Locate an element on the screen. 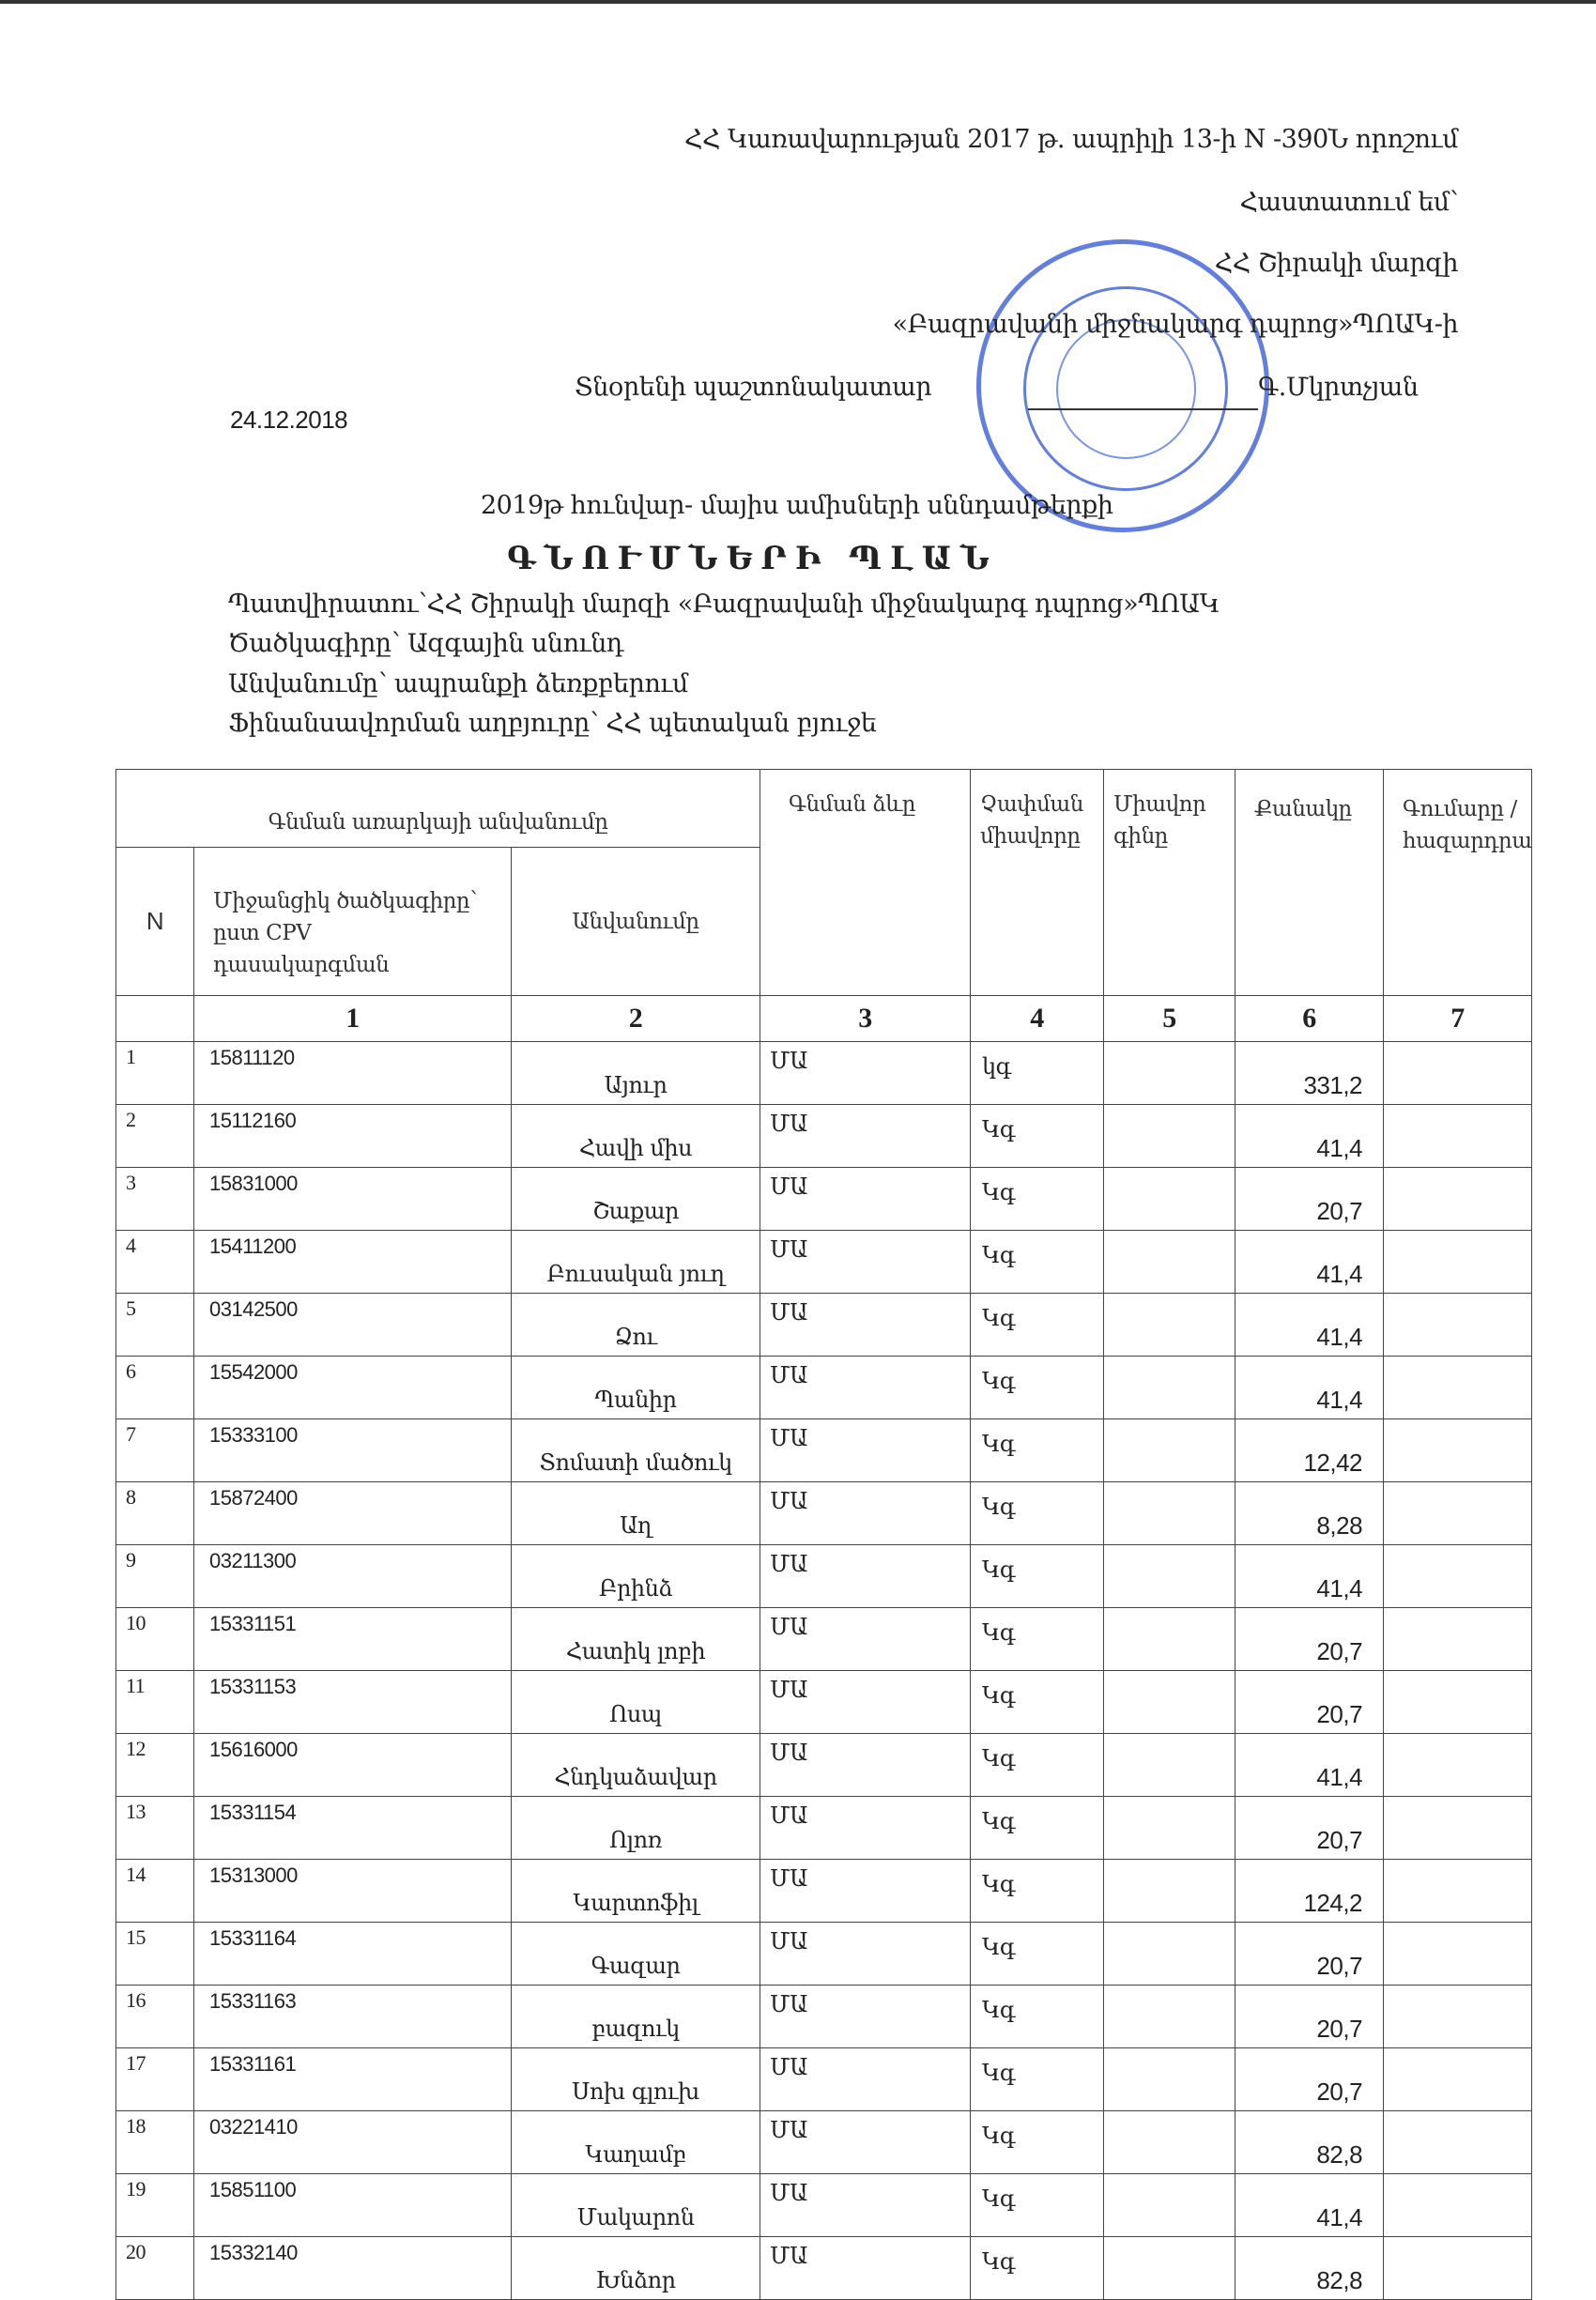  item-name: Կաղամբ is located at coordinates (635, 2142).